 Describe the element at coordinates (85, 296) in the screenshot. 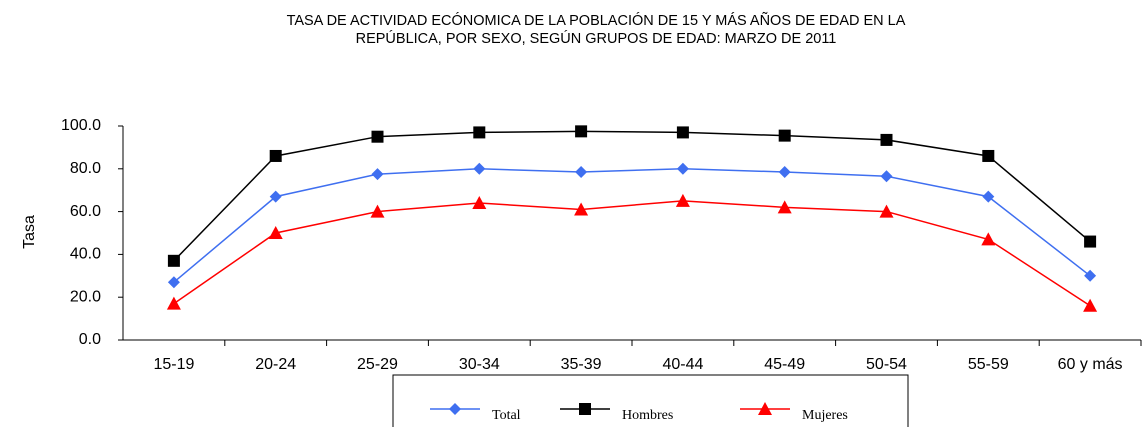

I see `y-tick-label: 20.0` at that location.